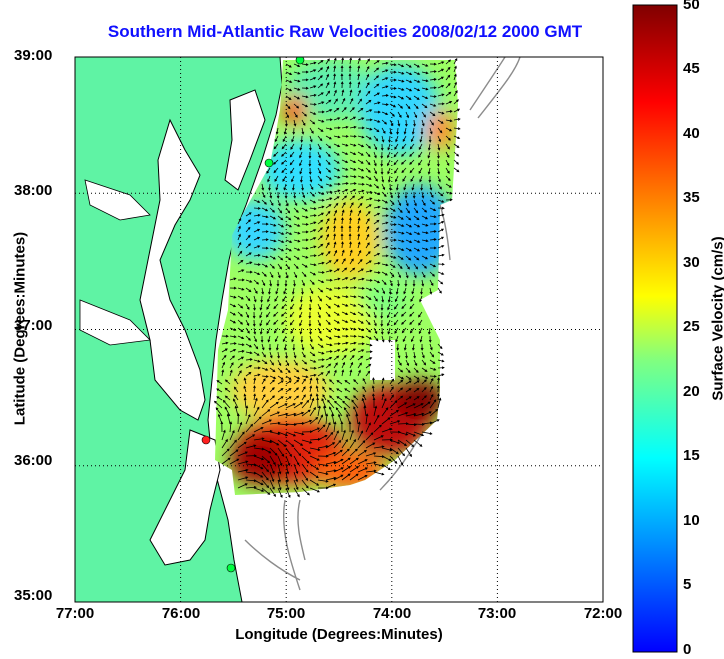 This screenshot has height=659, width=724. Describe the element at coordinates (33, 55) in the screenshot. I see `y-tick-label: 39:00` at that location.